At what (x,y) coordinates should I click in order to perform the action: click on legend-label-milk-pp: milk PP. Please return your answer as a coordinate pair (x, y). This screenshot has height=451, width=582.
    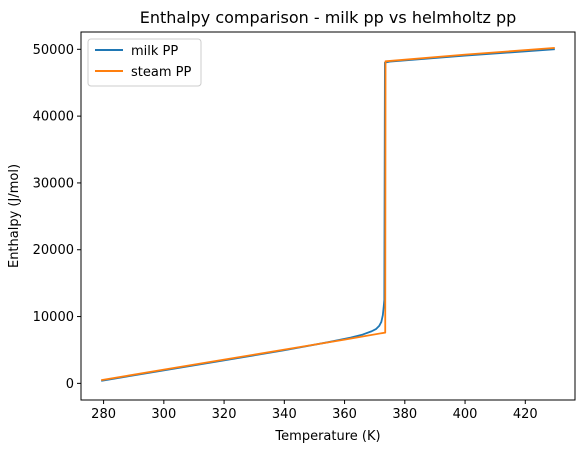
    Looking at the image, I should click on (154, 51).